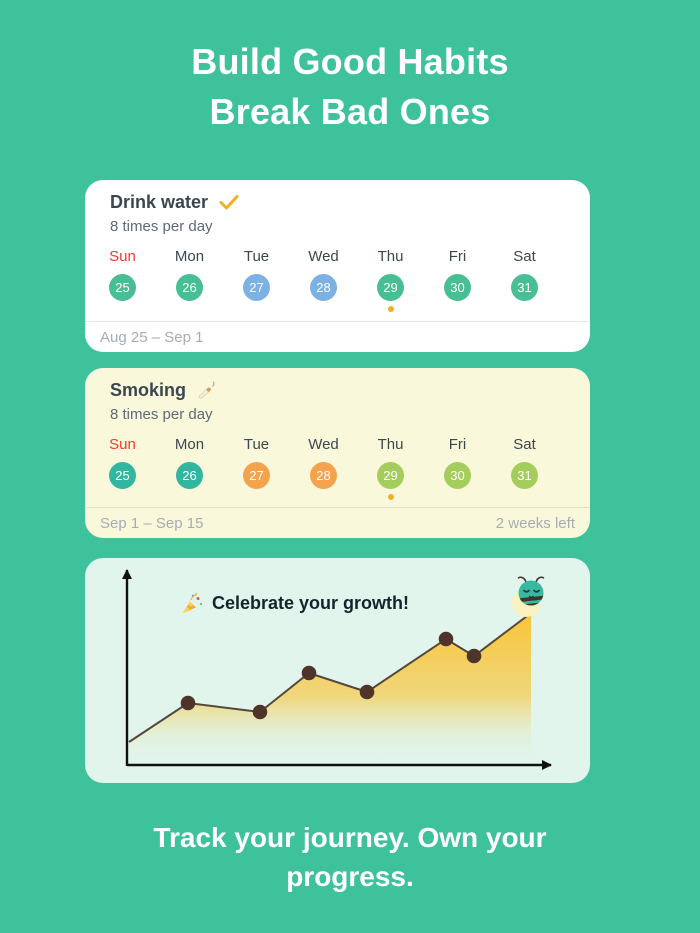  Describe the element at coordinates (547, 765) in the screenshot. I see `x-axis-arrow` at that location.